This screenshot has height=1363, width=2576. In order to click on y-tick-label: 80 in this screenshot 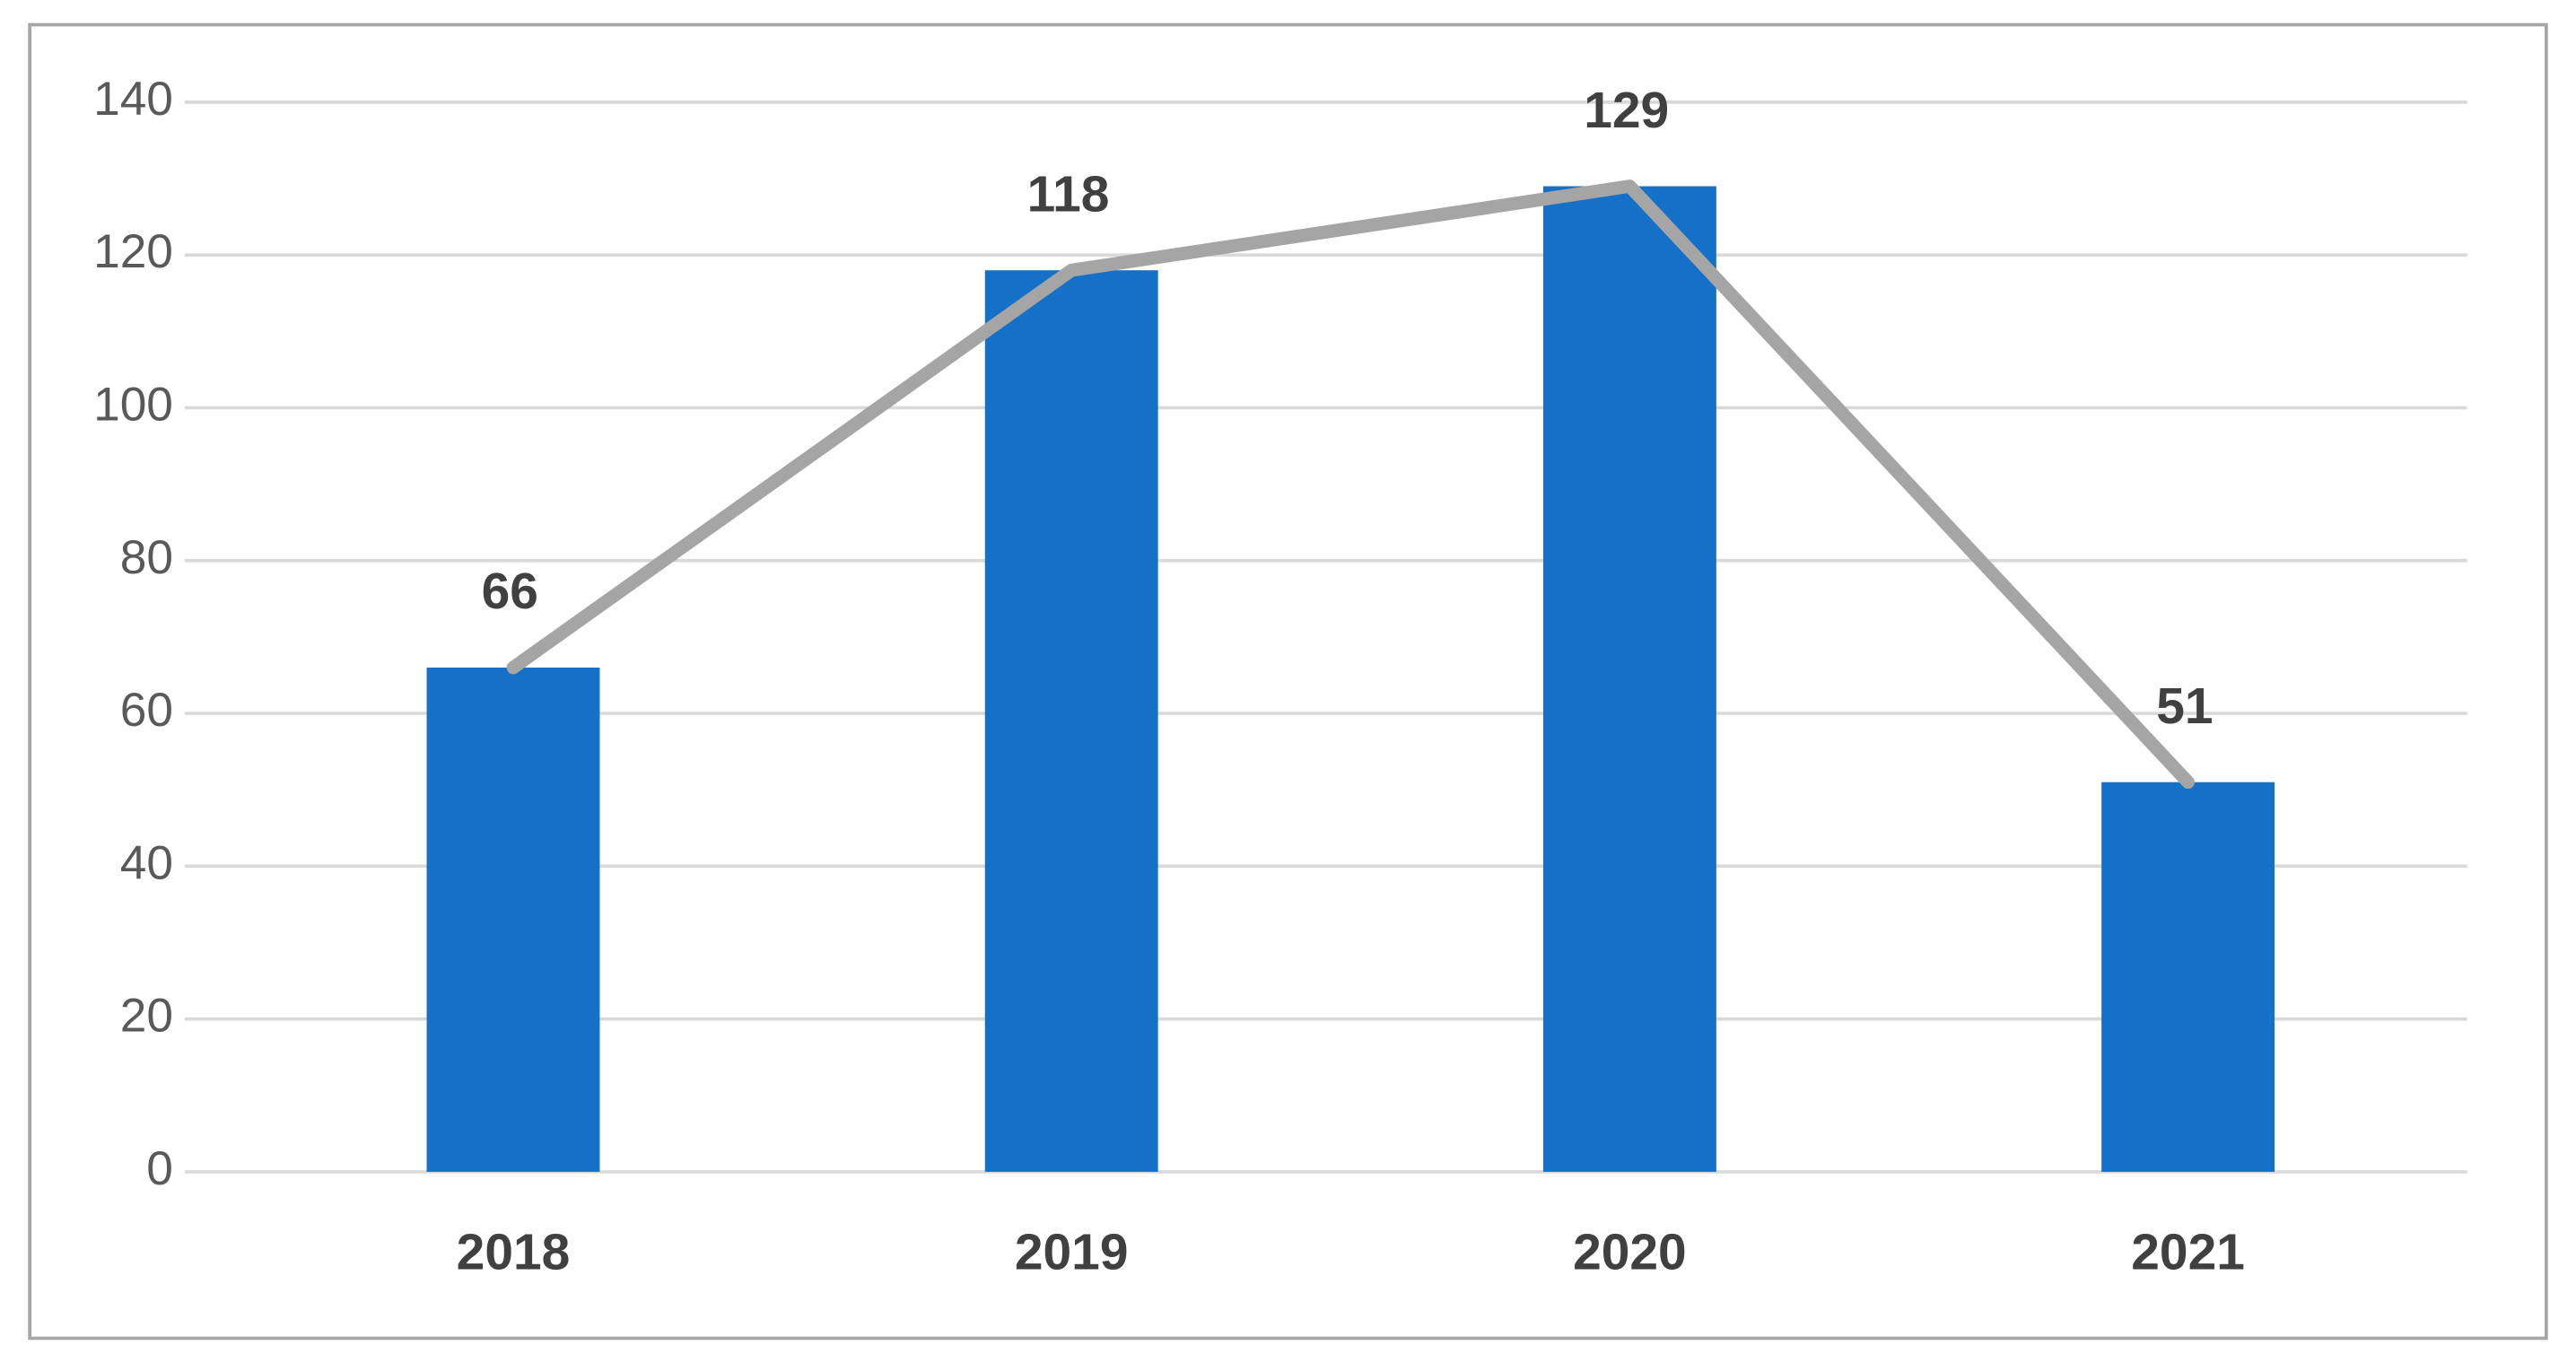, I will do `click(147, 557)`.